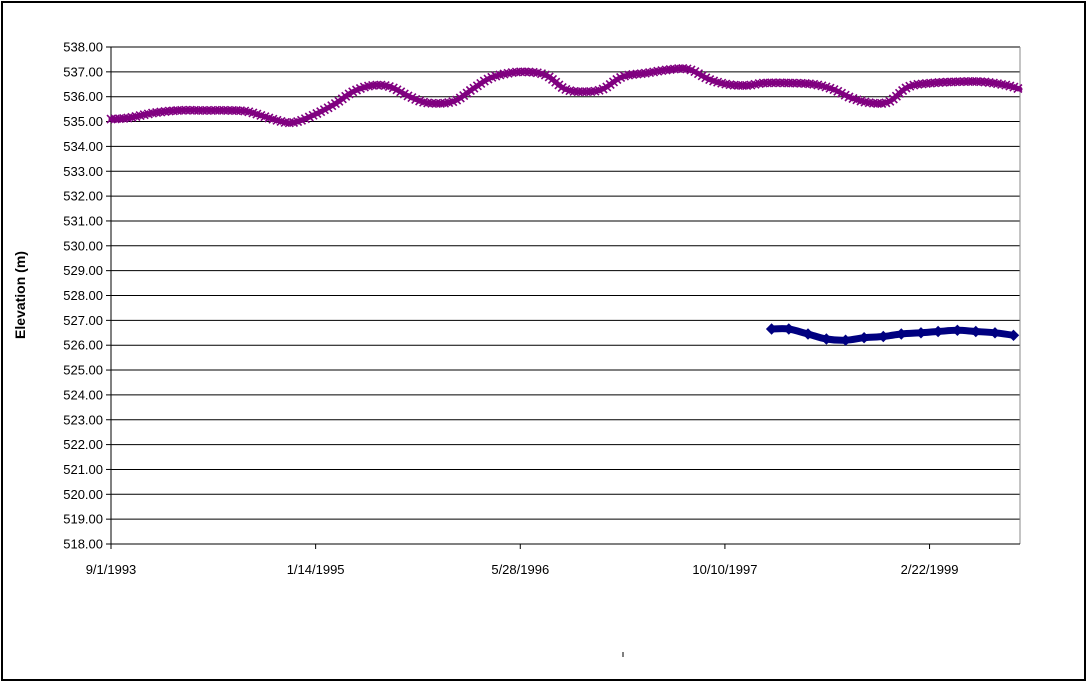  Describe the element at coordinates (83, 345) in the screenshot. I see `y-tick-label: 526.00` at that location.